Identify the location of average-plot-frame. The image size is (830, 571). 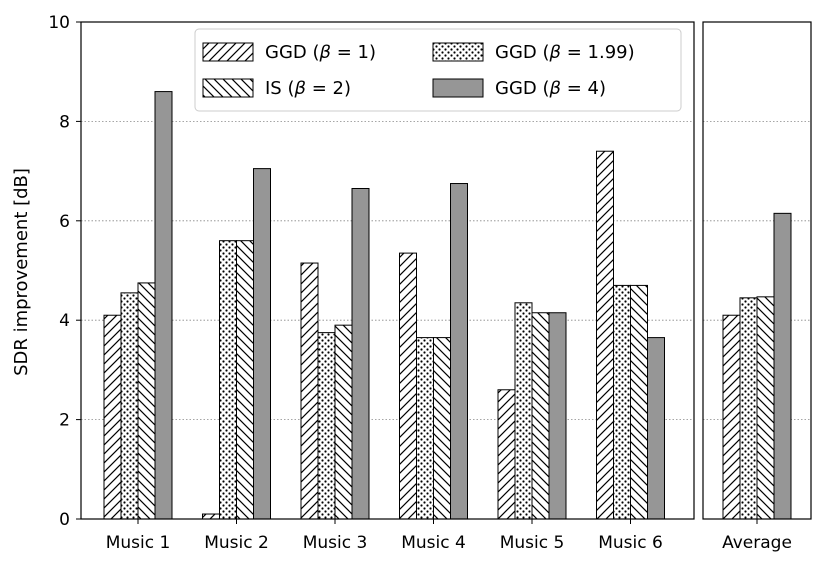
(757, 270).